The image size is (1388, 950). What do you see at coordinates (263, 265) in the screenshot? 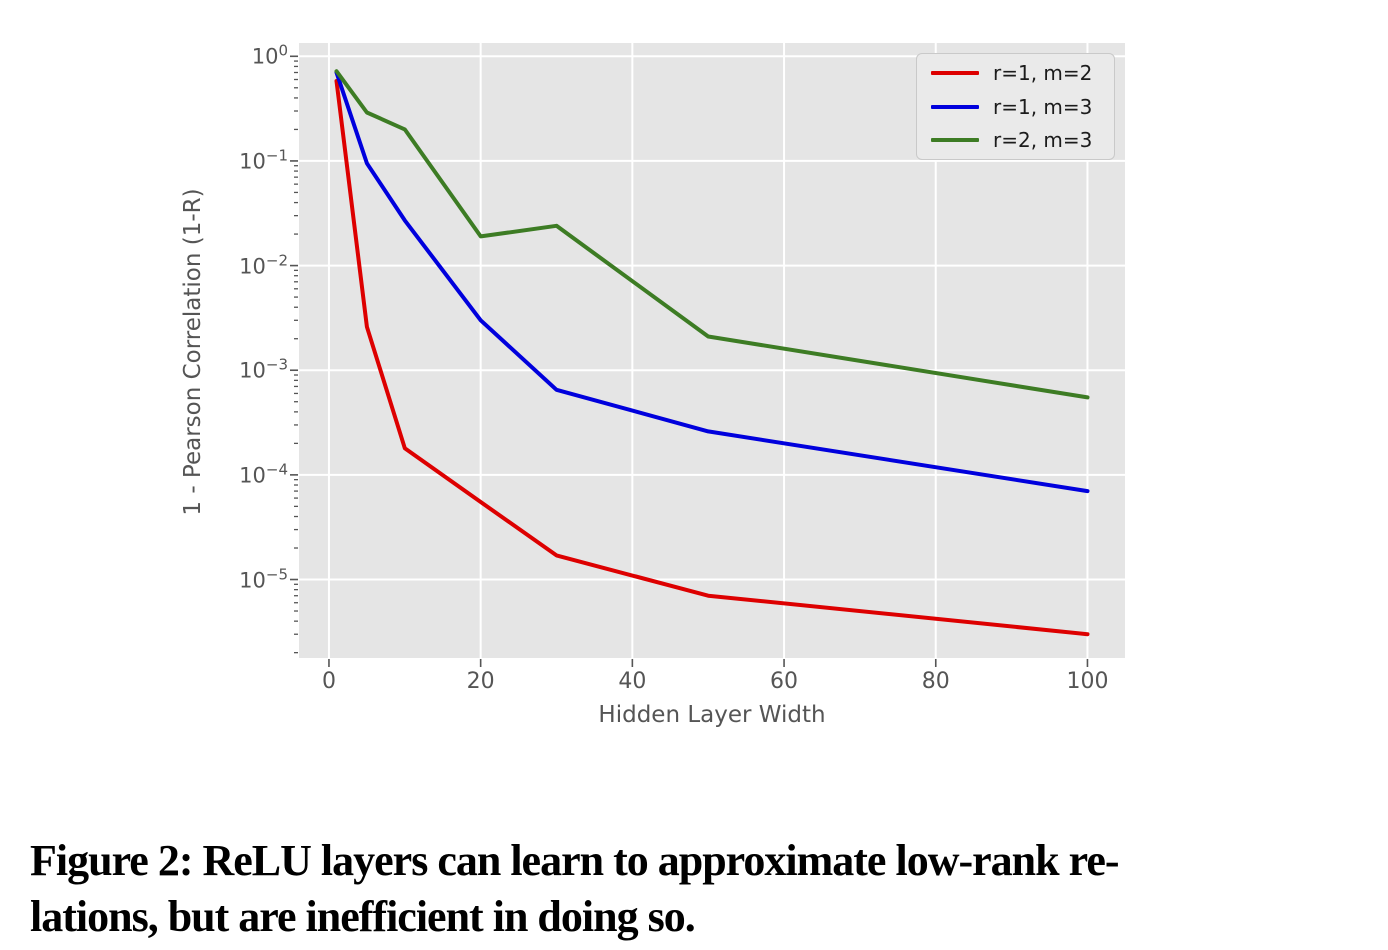
I see `y-tick-label: 10⁻²` at bounding box center [263, 265].